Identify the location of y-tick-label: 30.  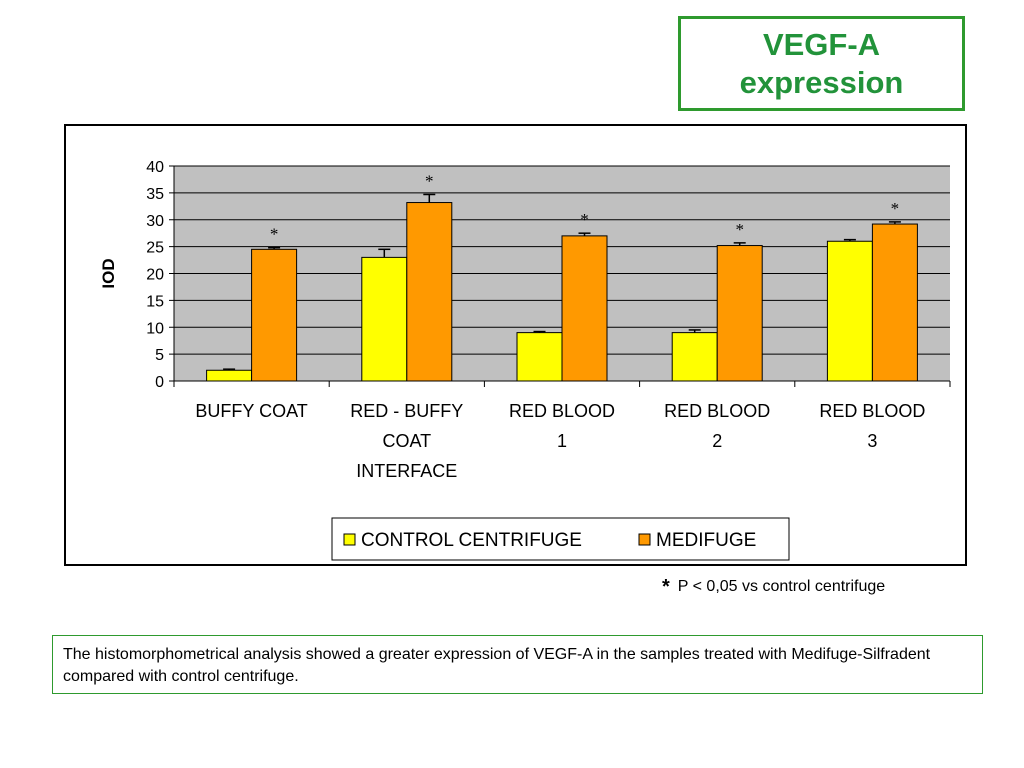
(155, 221).